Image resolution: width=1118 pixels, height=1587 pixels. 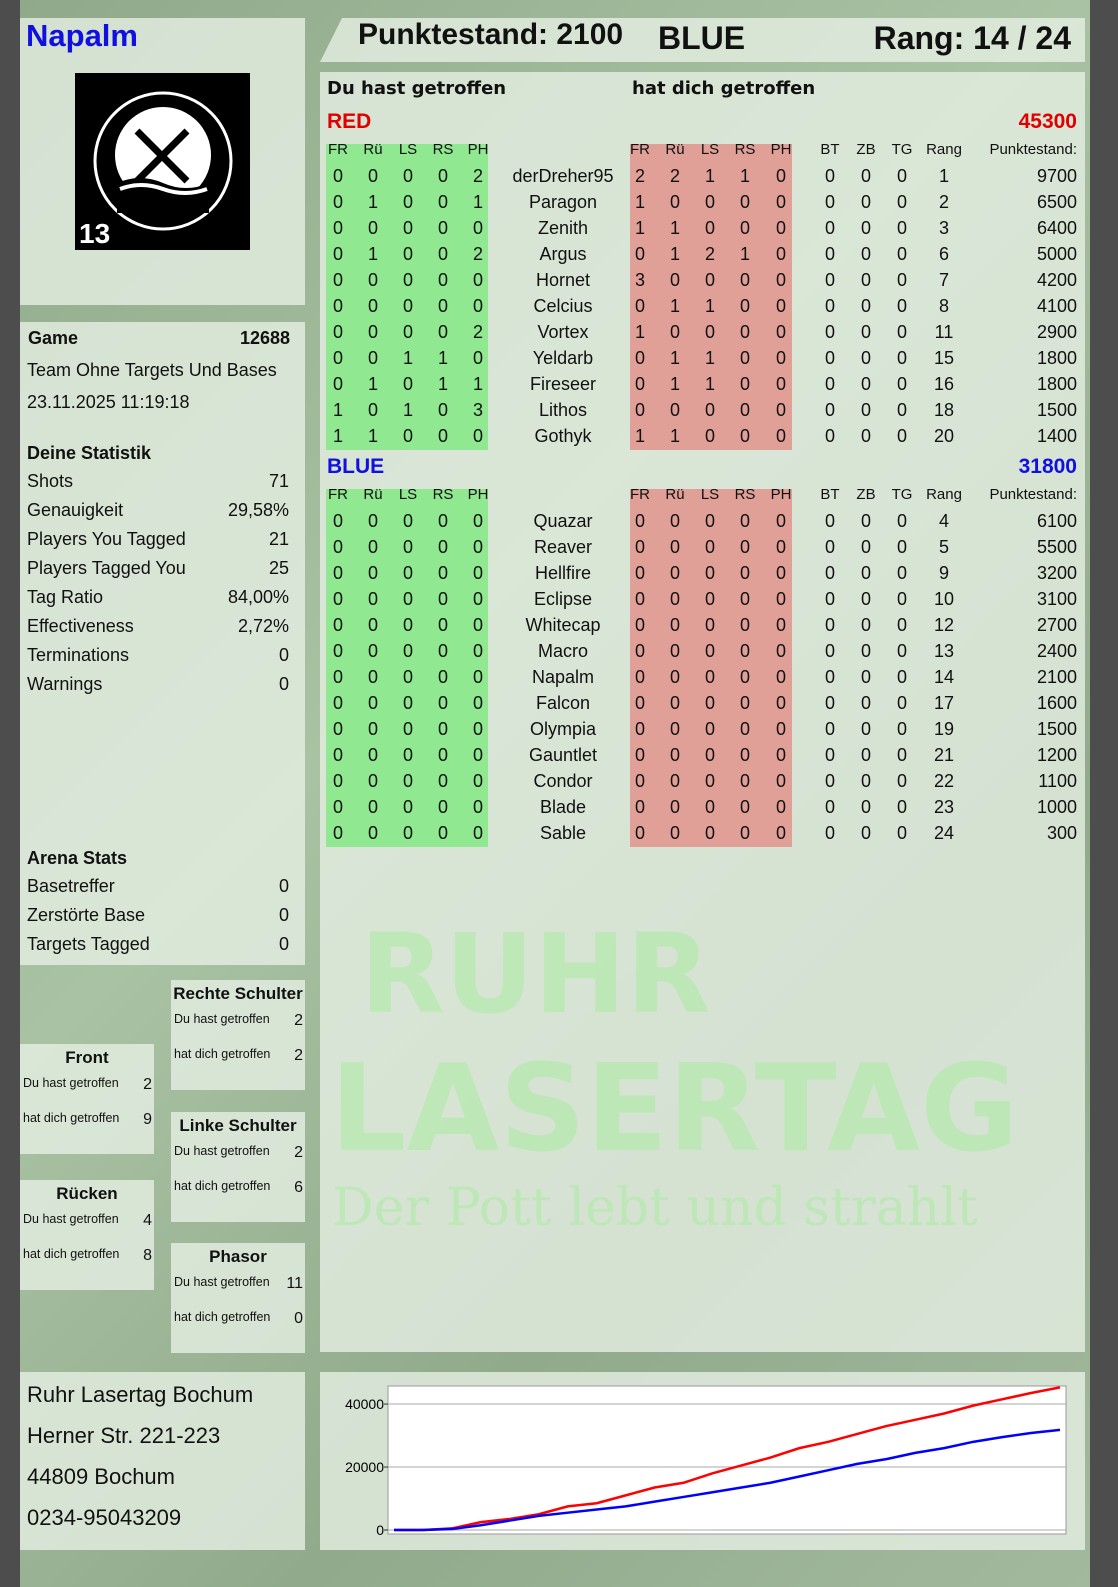 I want to click on table-row: 0 0 0 0 0 Napalm 0 0 0 0 0 0 0 0 14 2100, so click(x=702, y=680).